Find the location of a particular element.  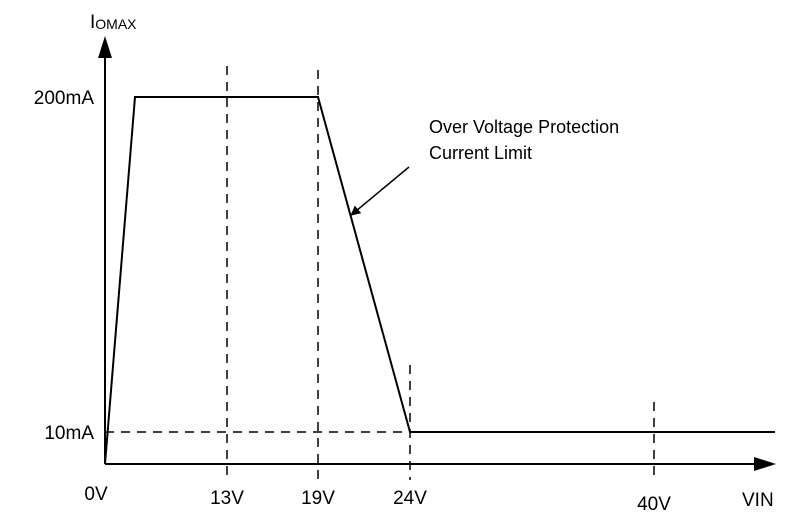

x-tick-label: 13V is located at coordinates (227, 498).